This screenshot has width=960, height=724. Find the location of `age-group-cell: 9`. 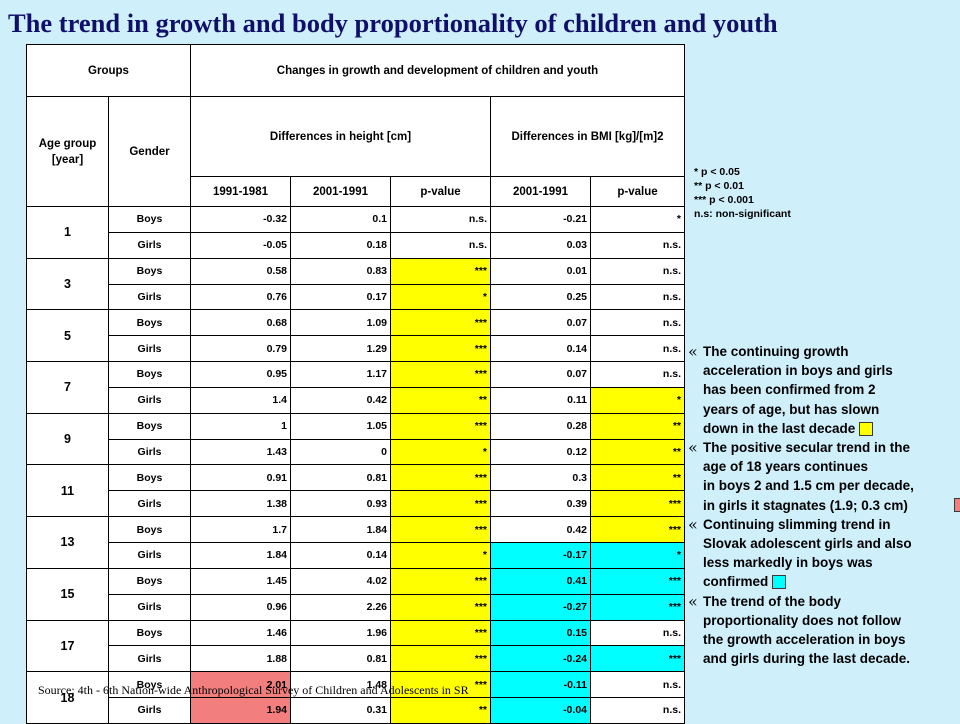

age-group-cell: 9 is located at coordinates (67, 439).